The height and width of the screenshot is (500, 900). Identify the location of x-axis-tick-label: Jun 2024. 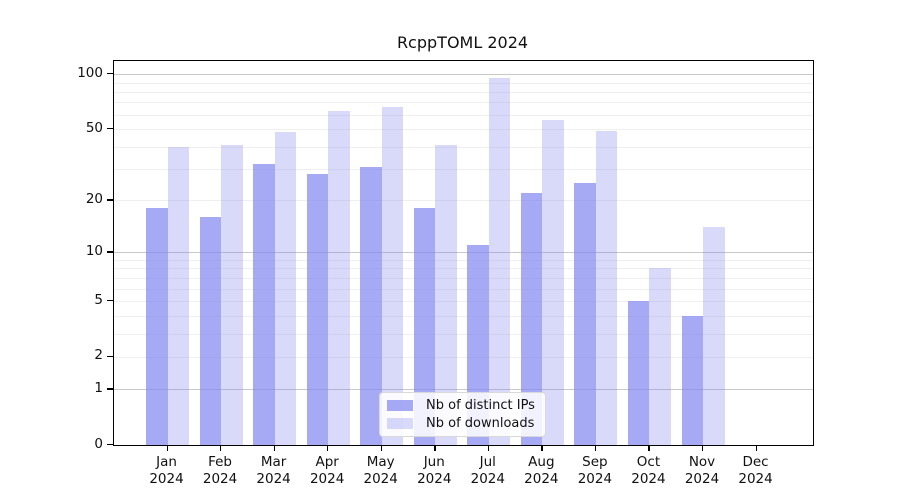
(434, 471).